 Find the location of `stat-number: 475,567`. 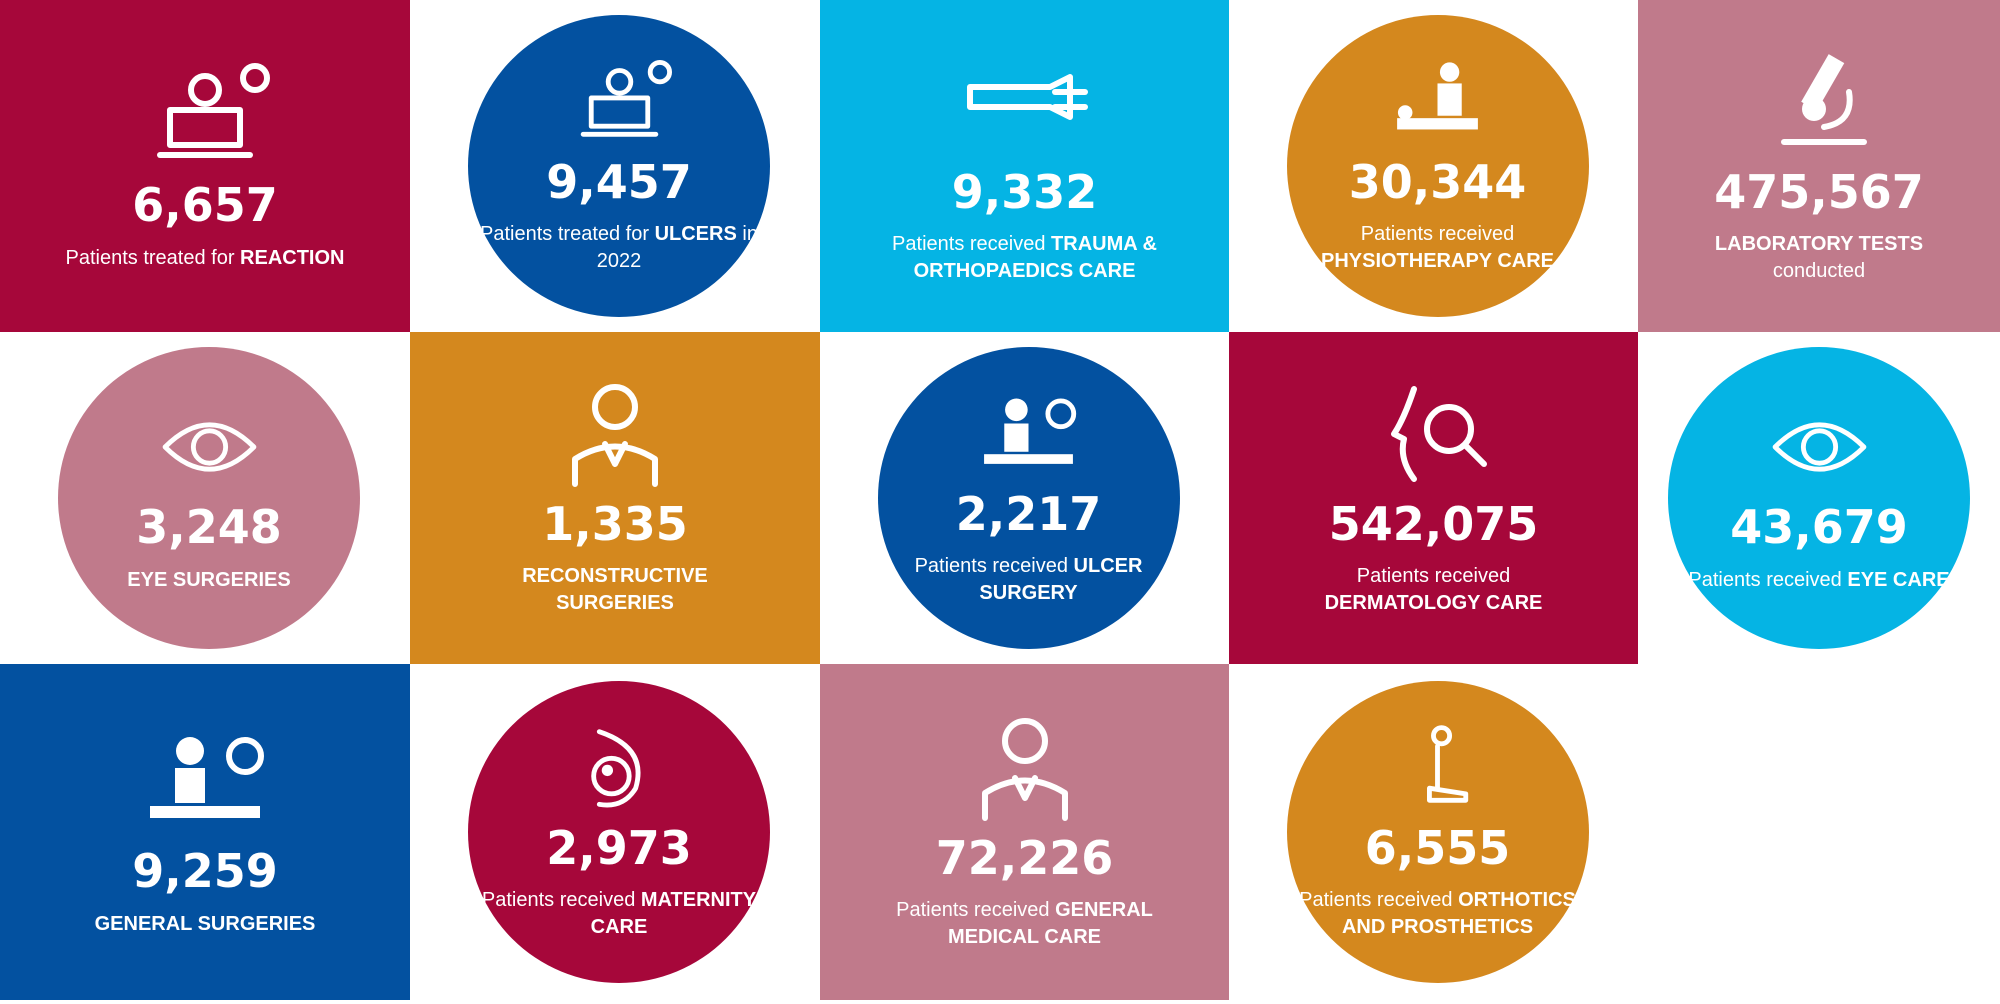

stat-number: 475,567 is located at coordinates (1819, 191).